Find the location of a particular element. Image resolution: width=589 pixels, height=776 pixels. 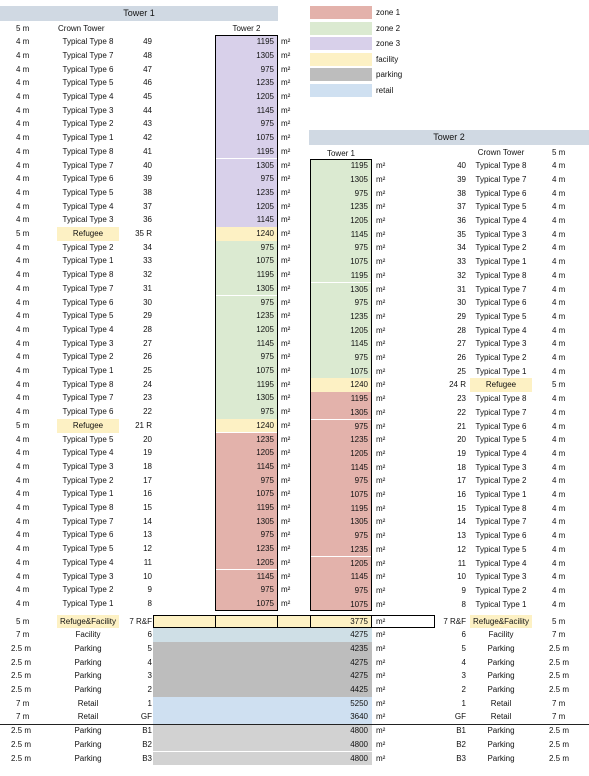

area-cell: 1240 is located at coordinates (246, 234).